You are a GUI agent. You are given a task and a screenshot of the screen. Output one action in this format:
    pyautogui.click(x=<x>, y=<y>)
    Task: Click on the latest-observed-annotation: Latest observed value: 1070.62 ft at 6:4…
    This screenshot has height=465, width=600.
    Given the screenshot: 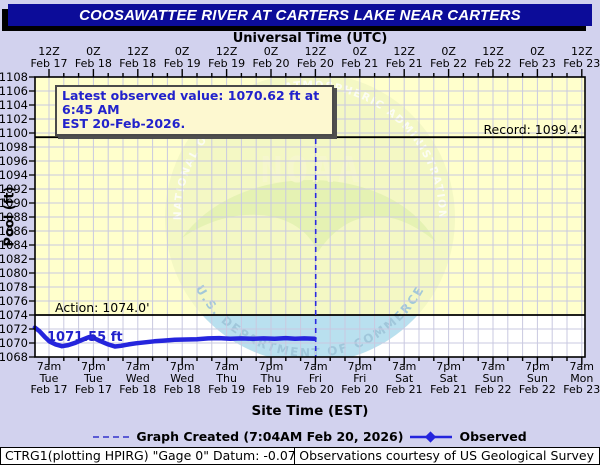 What is the action you would take?
    pyautogui.click(x=194, y=110)
    